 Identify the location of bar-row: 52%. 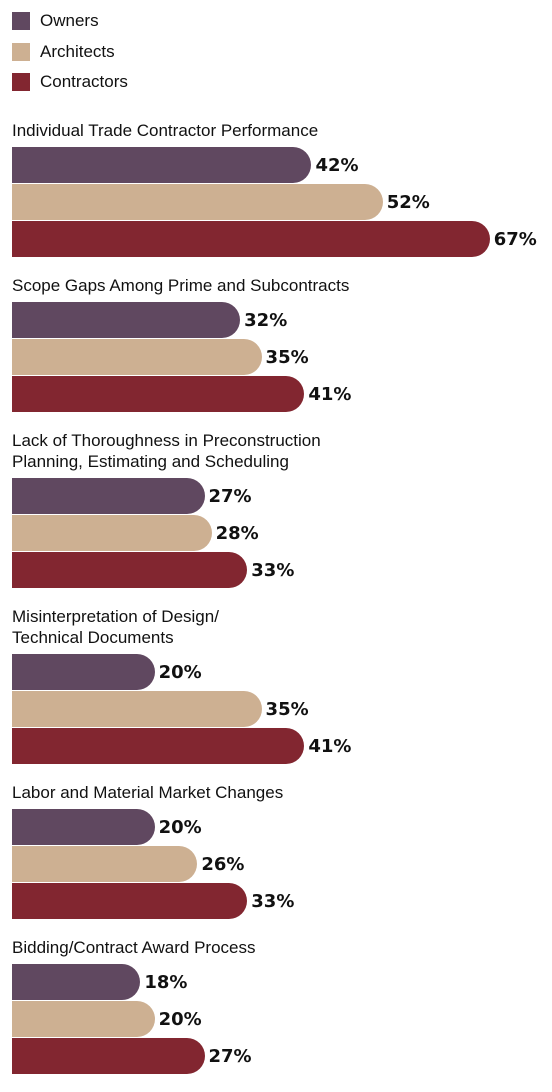
(282, 202).